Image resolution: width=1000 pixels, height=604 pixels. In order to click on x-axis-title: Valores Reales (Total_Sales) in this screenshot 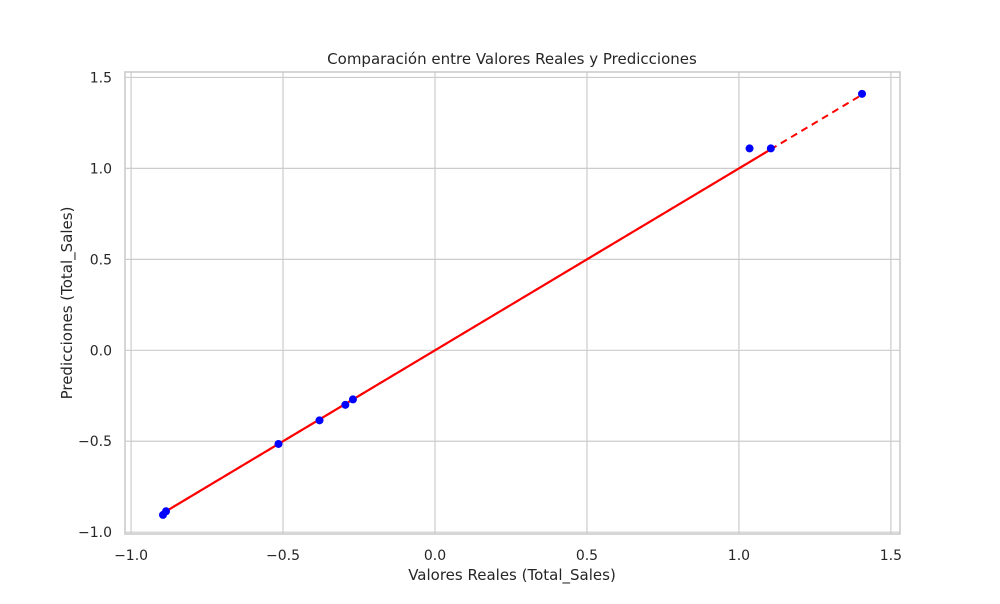, I will do `click(512, 575)`.